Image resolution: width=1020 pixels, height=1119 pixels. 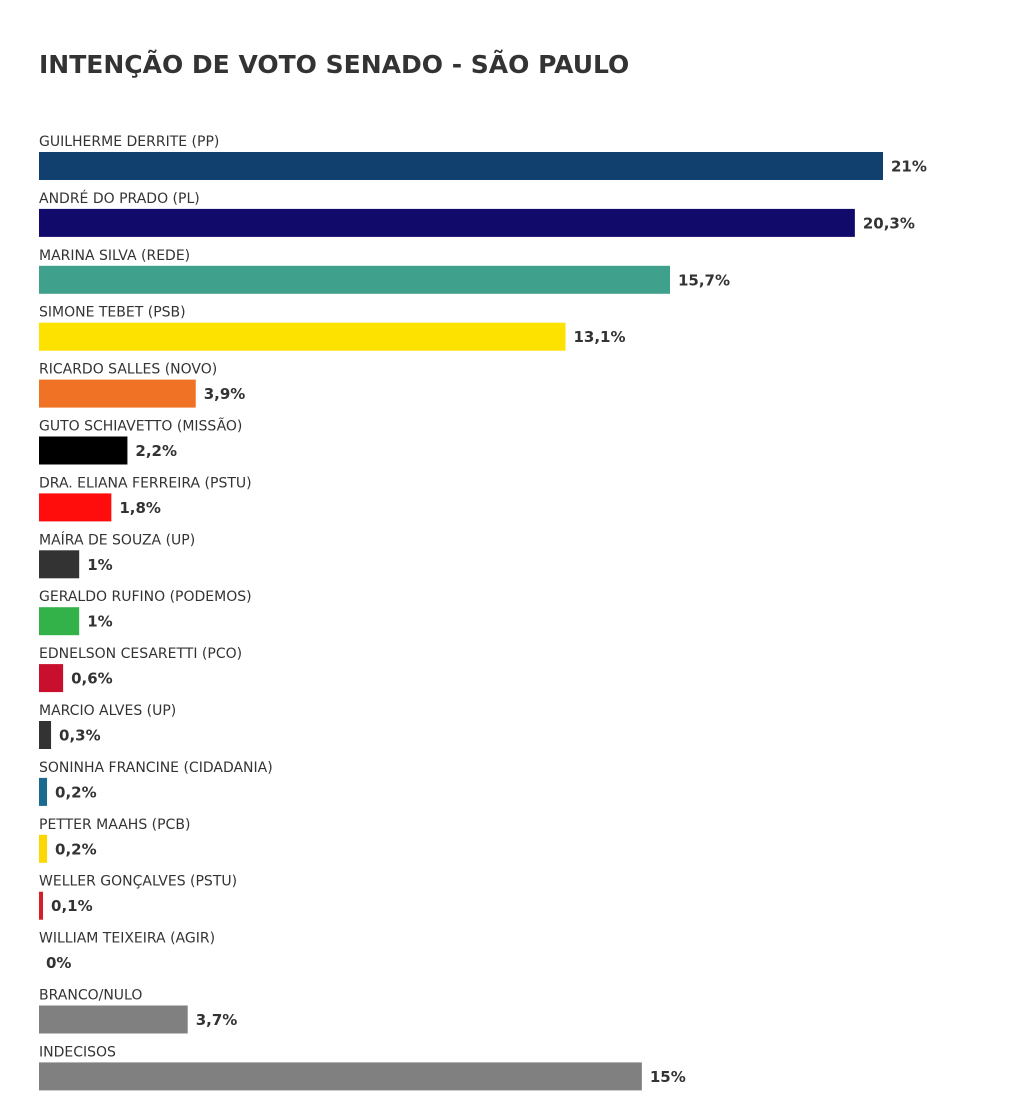 I want to click on value-label: 3,9%, so click(x=225, y=394).